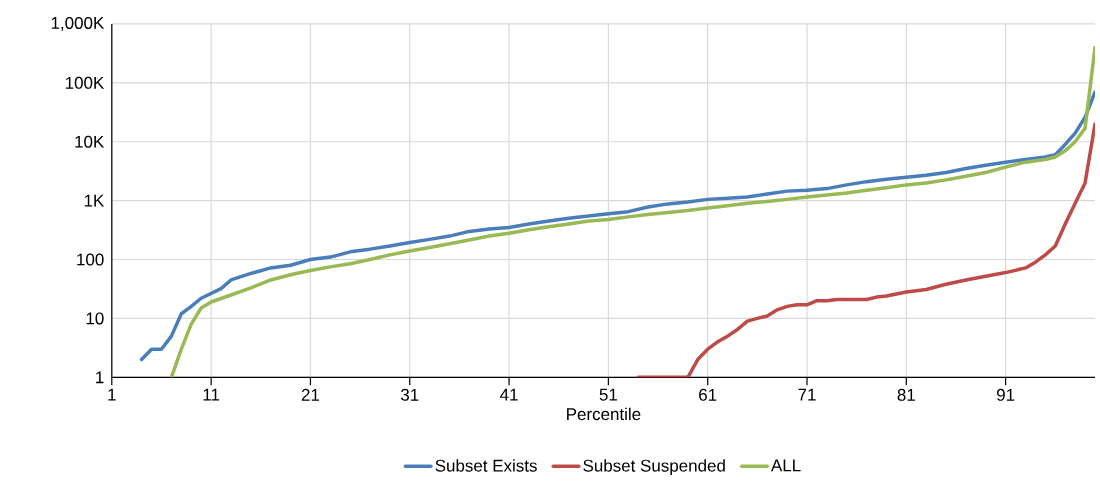 This screenshot has width=1100, height=501. I want to click on legend-label: Subset Suspended, so click(654, 467).